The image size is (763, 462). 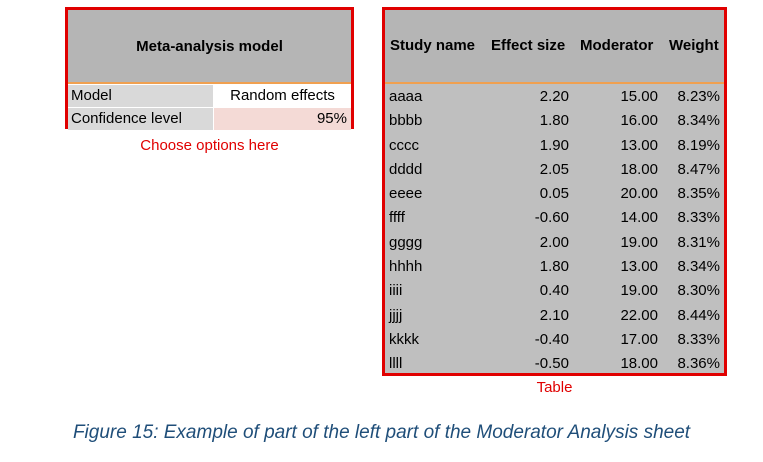 I want to click on weight-cell: 8.31%, so click(x=698, y=242).